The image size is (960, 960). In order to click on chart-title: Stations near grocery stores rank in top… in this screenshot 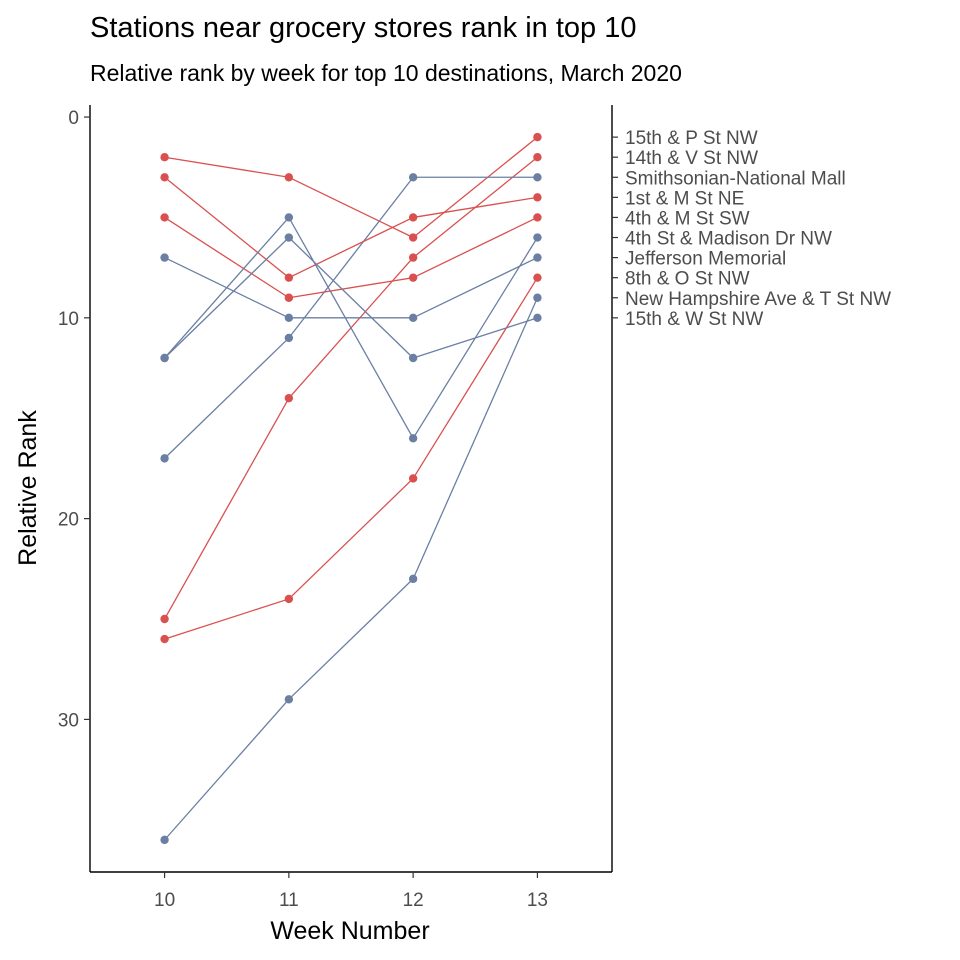, I will do `click(363, 28)`.